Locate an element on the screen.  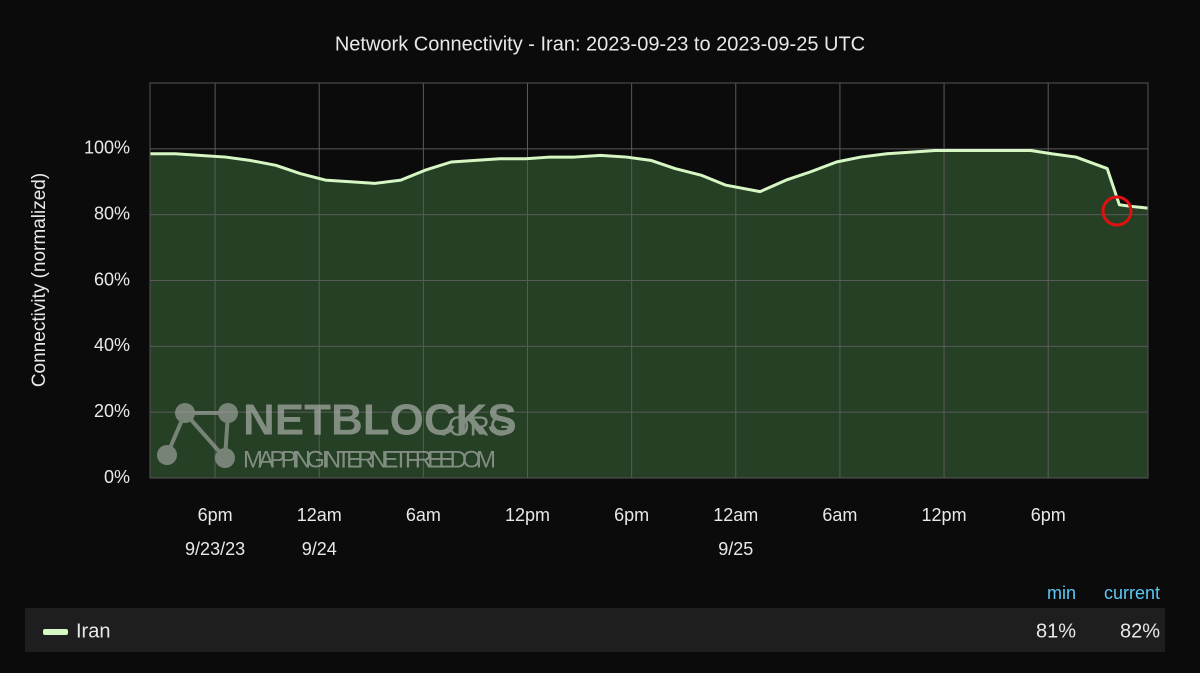
legend-swatch is located at coordinates (55, 632).